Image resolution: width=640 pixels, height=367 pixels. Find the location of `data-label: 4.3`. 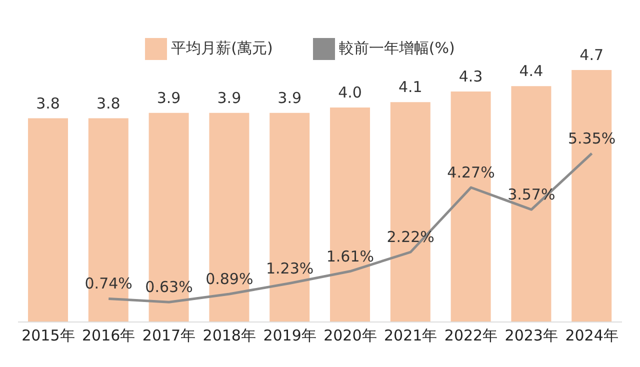

data-label: 4.3 is located at coordinates (470, 76).